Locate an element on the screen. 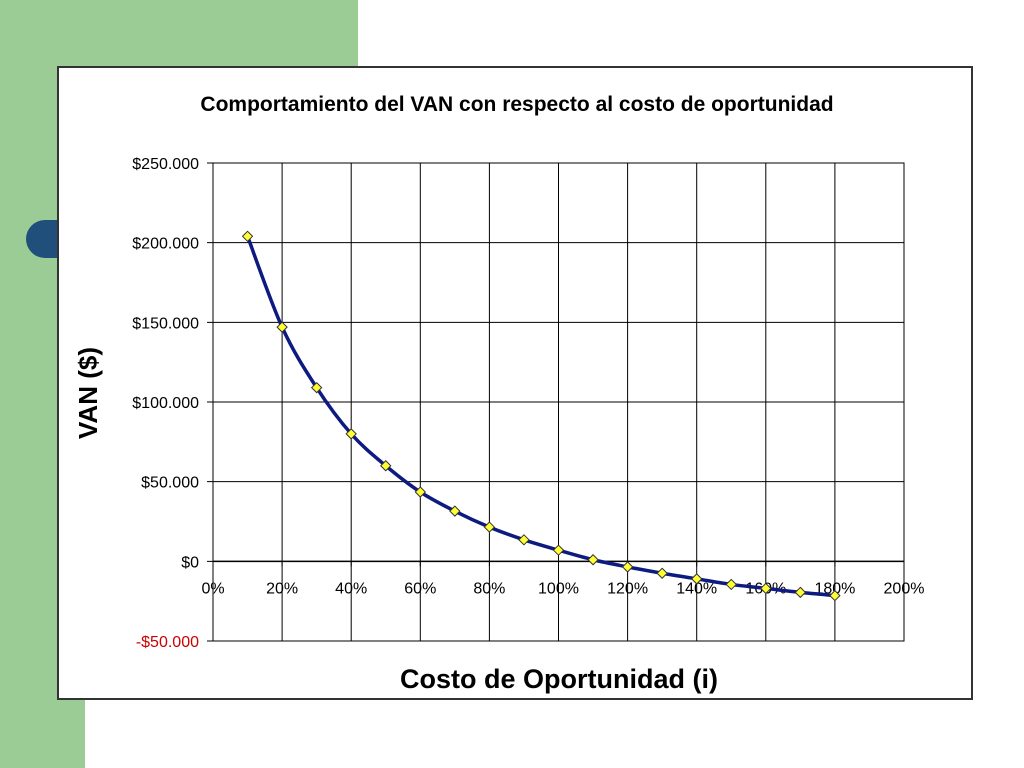 Image resolution: width=1024 pixels, height=768 pixels. y-tick-label: -$50.000 is located at coordinates (167, 642).